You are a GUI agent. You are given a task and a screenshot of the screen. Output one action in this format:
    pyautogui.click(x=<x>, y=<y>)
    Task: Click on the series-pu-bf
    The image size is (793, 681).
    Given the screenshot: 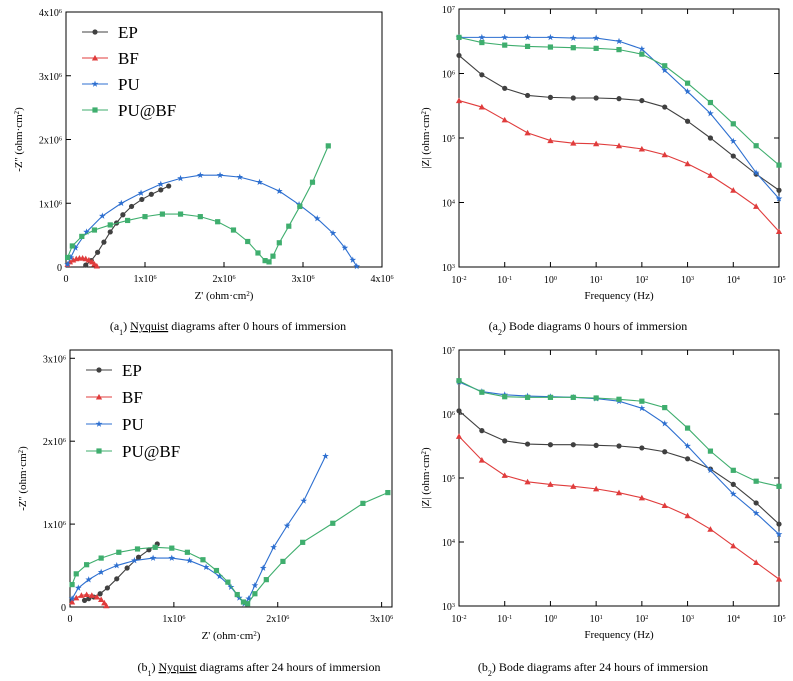 What is the action you would take?
    pyautogui.click(x=197, y=204)
    